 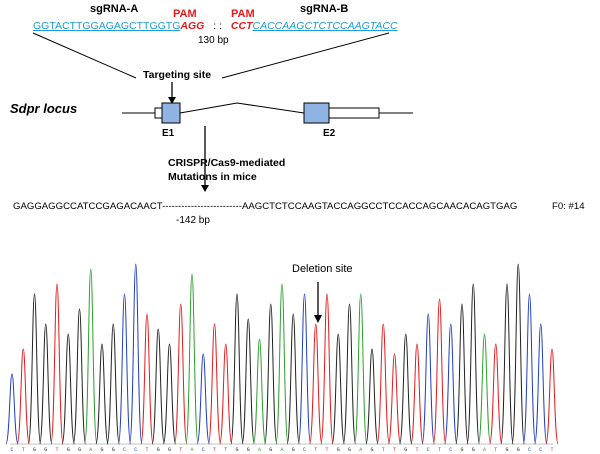 What do you see at coordinates (324, 9) in the screenshot?
I see `sgrna-b-label: sgRNA-B` at bounding box center [324, 9].